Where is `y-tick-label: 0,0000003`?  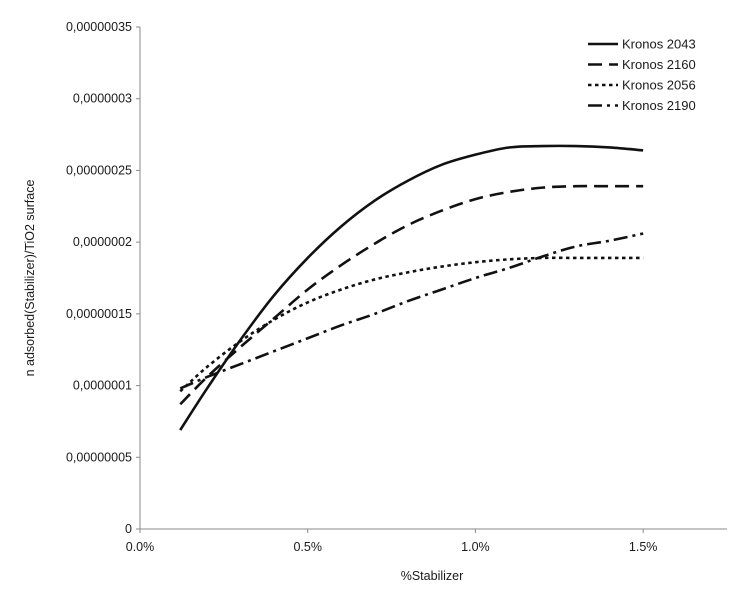 y-tick-label: 0,0000003 is located at coordinates (102, 99).